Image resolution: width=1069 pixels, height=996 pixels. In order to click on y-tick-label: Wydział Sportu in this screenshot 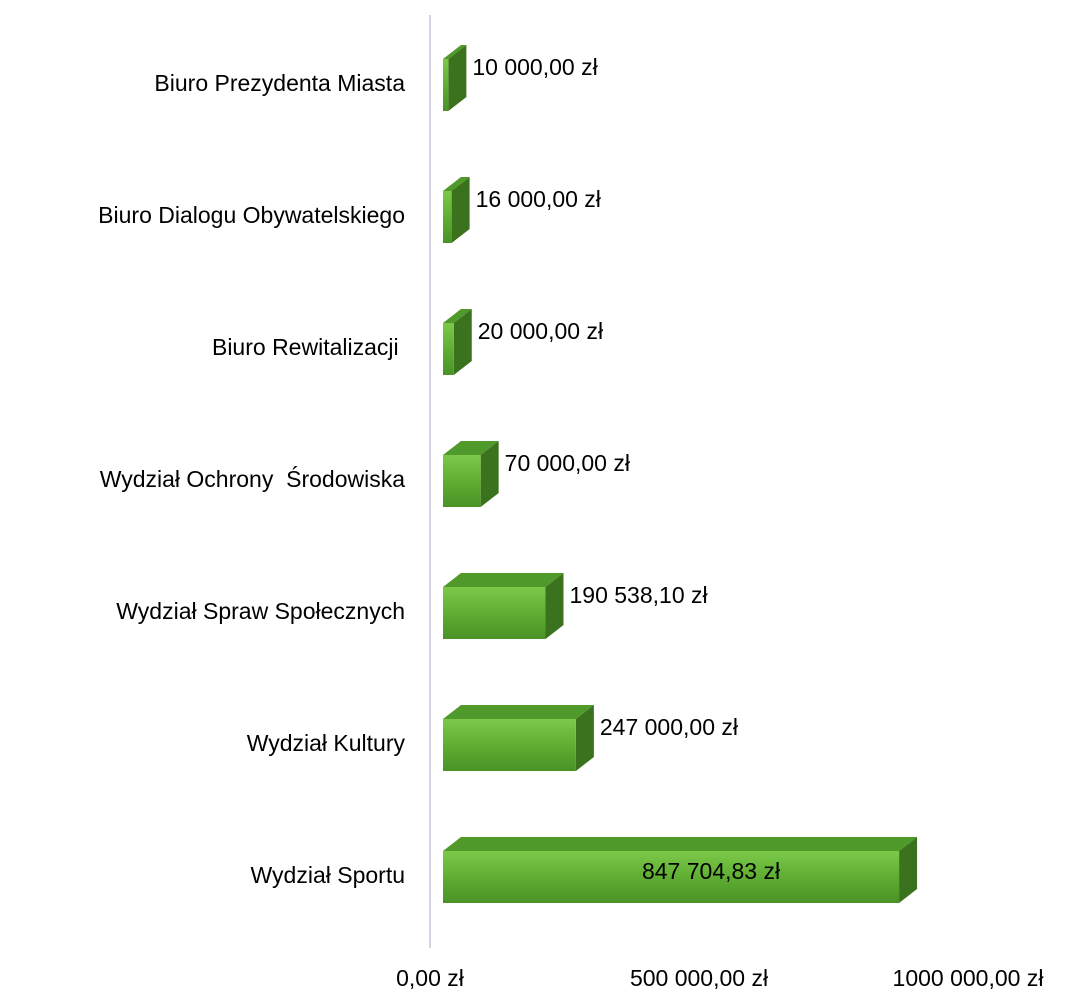, I will do `click(328, 875)`.